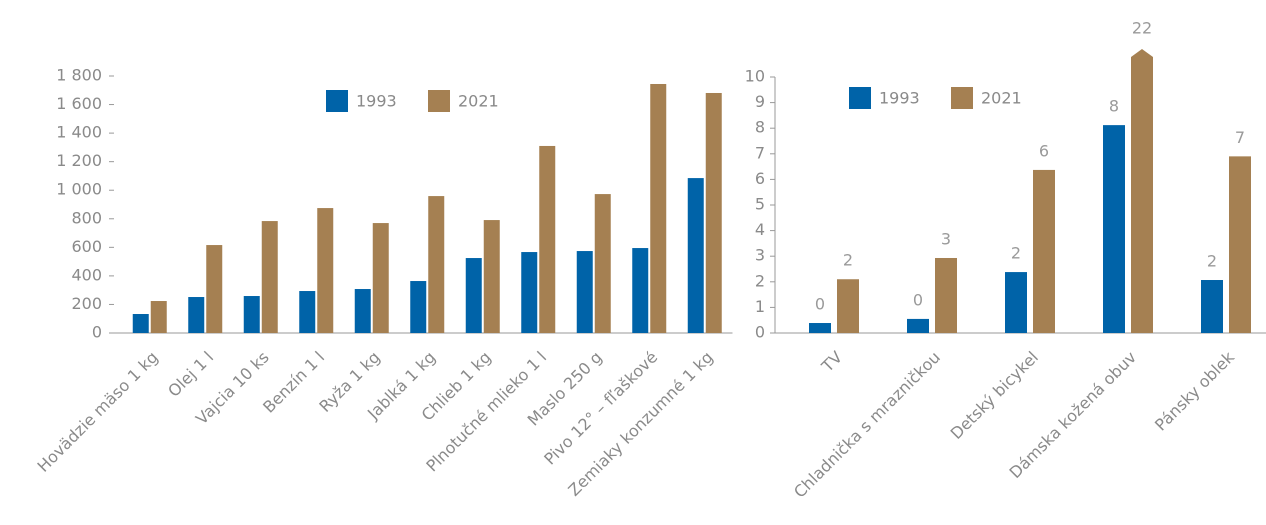 The width and height of the screenshot is (1266, 525). Describe the element at coordinates (98, 412) in the screenshot. I see `x-tick-label: Hovädzie mäso 1 kg` at that location.